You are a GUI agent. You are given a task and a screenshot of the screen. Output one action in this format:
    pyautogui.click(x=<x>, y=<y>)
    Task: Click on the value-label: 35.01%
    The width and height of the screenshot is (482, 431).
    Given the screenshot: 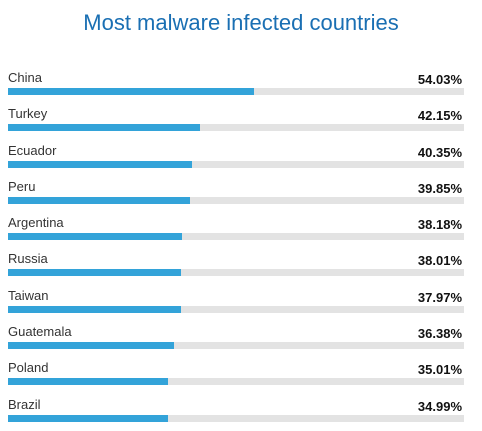 What is the action you would take?
    pyautogui.click(x=439, y=370)
    